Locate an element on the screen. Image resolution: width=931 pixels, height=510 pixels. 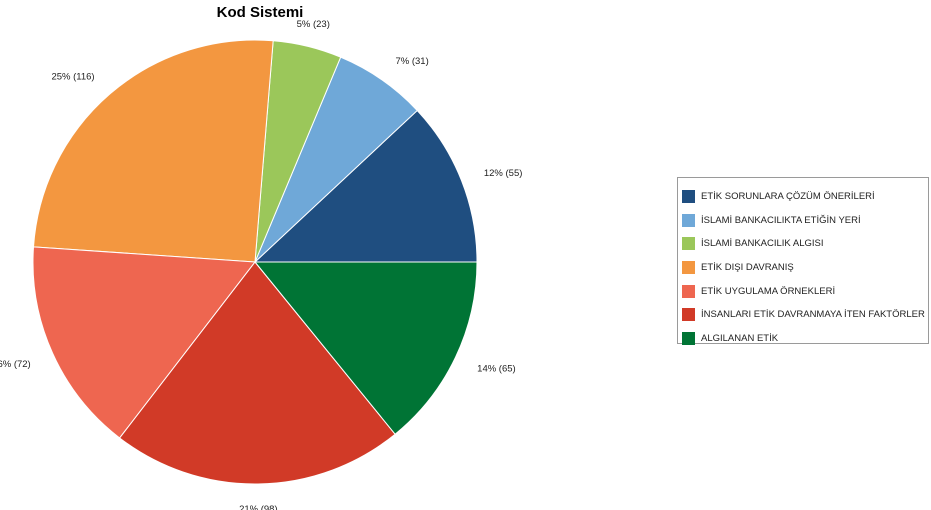
slice-data-label: 5% (23) is located at coordinates (313, 24).